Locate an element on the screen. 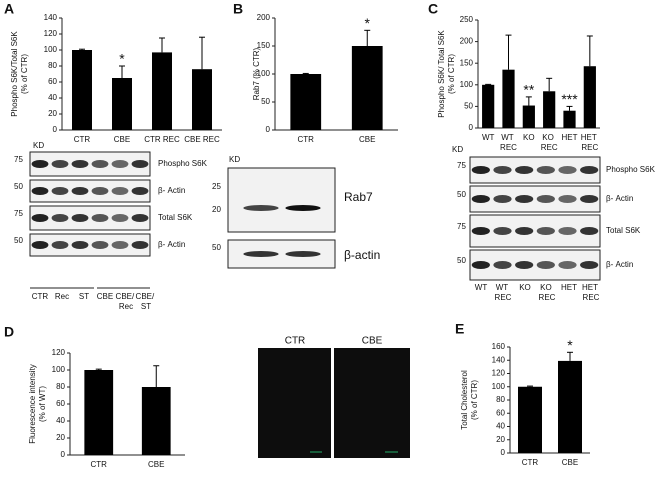 The height and width of the screenshot is (480, 667). y-tick-label: 160 is located at coordinates (499, 346).